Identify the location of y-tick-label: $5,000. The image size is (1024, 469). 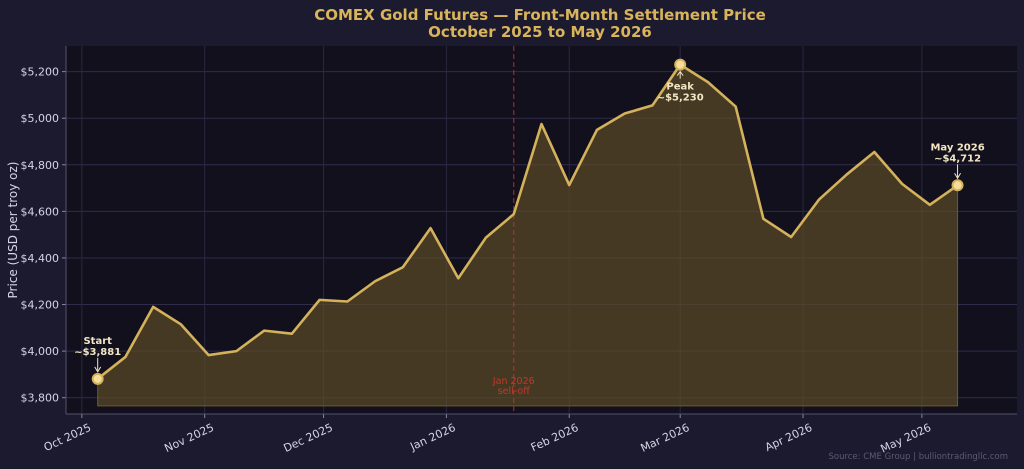
(40, 118).